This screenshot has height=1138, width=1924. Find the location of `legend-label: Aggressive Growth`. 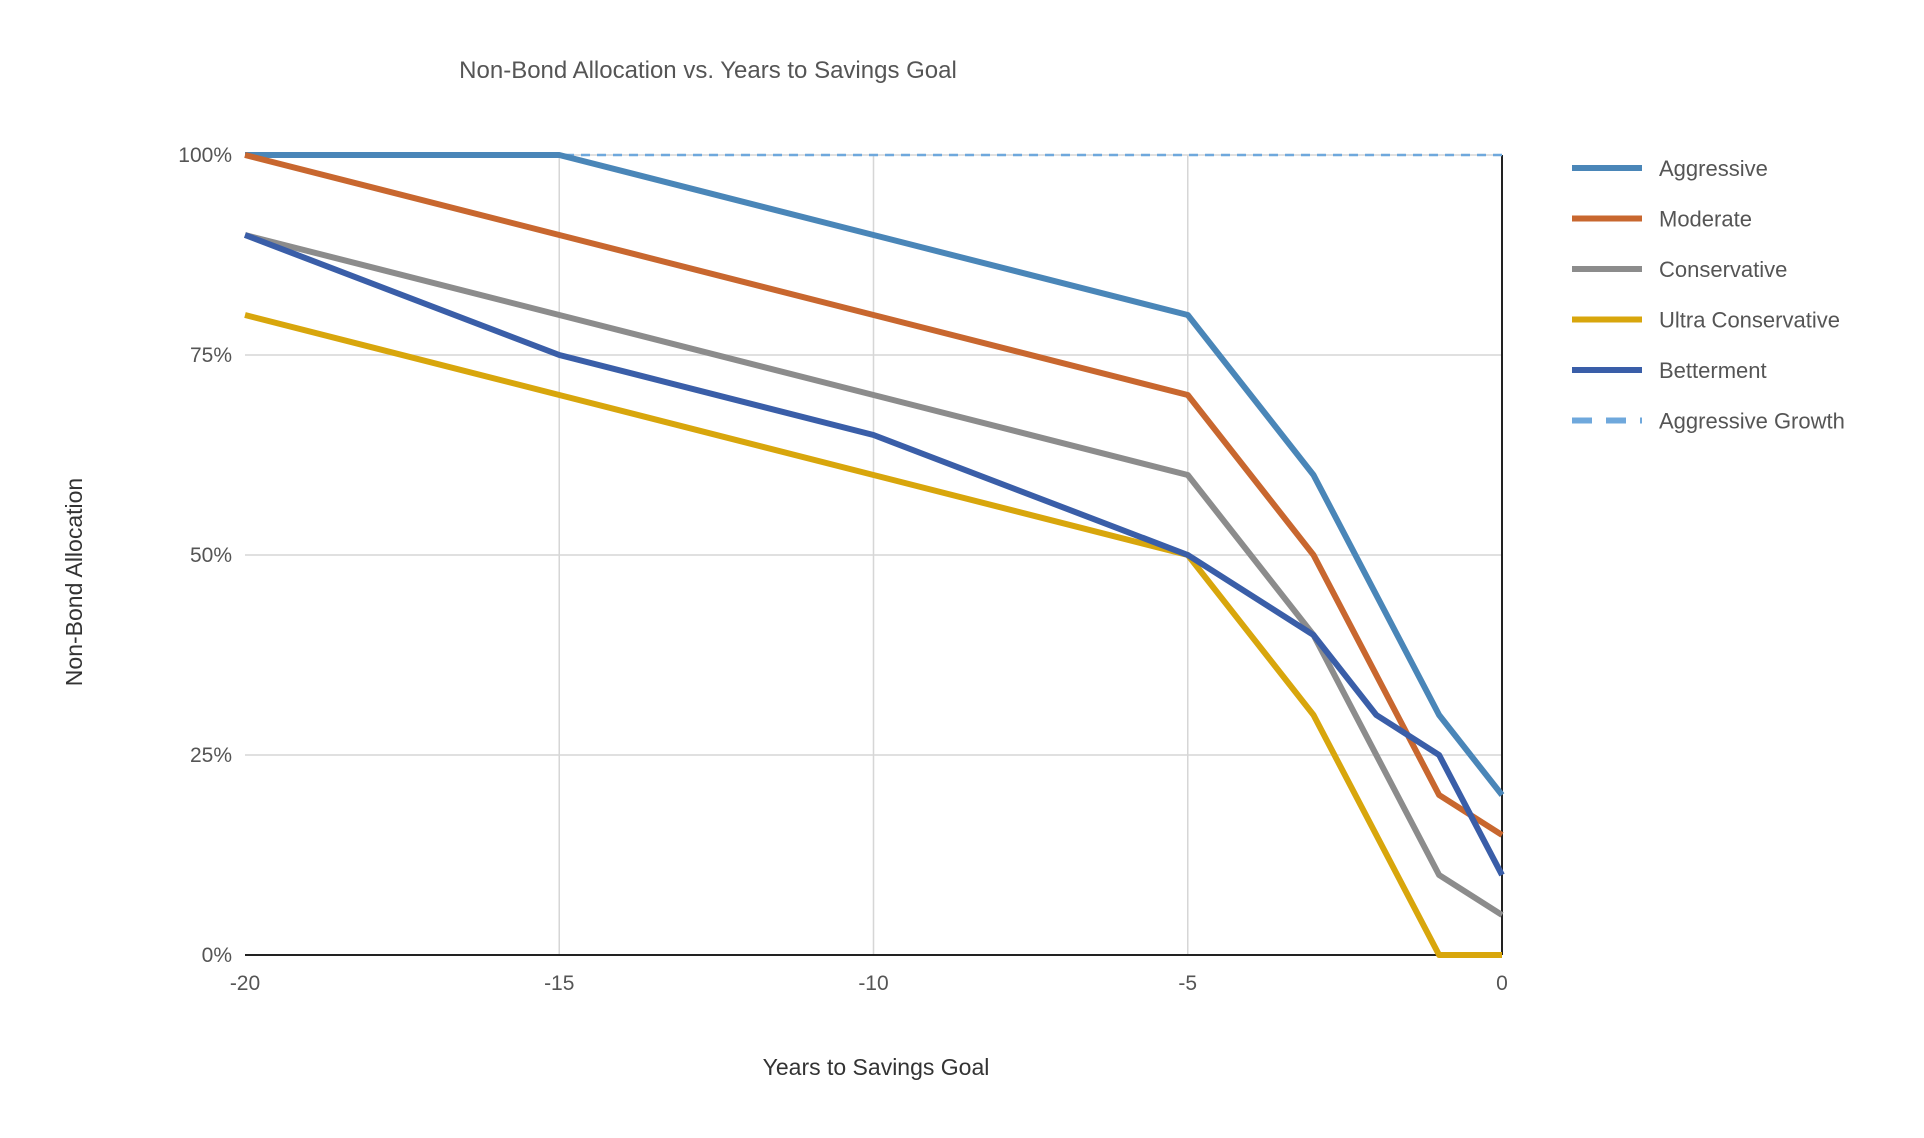

legend-label: Aggressive Growth is located at coordinates (1752, 421).